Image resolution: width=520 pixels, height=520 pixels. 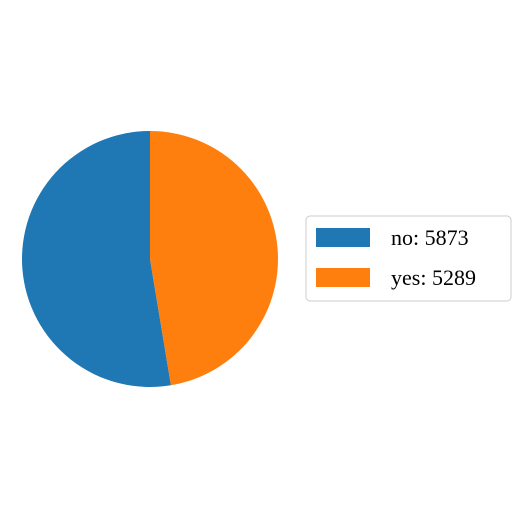 I want to click on pie-slice-yes, so click(x=214, y=258).